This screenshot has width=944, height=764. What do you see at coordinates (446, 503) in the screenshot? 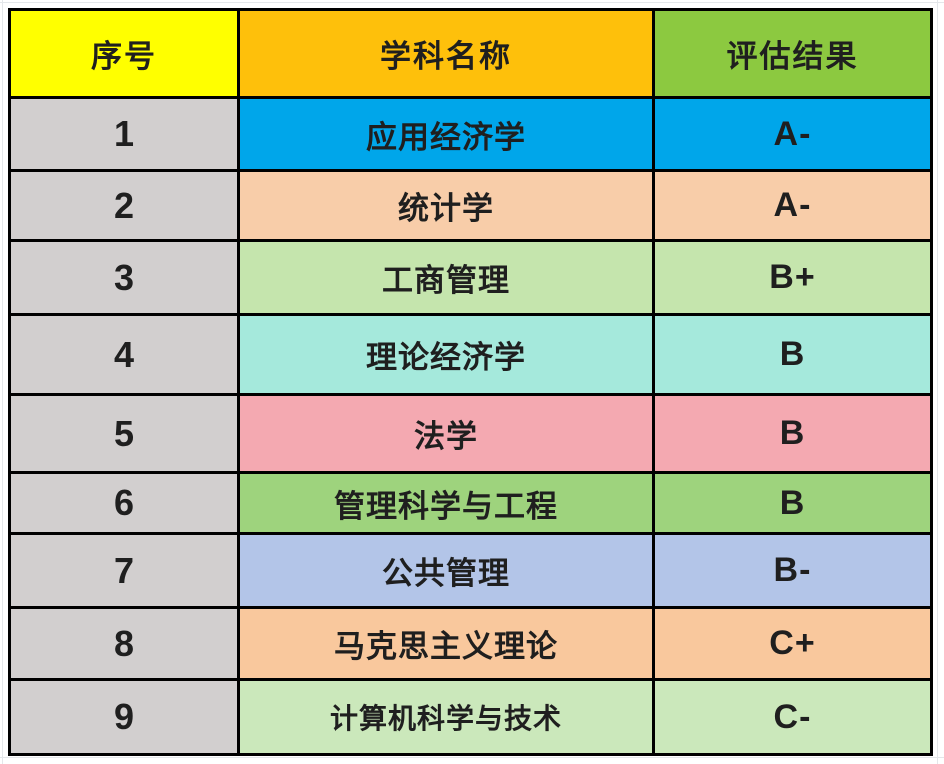
I see `subject-cell: 管理科学与工程` at bounding box center [446, 503].